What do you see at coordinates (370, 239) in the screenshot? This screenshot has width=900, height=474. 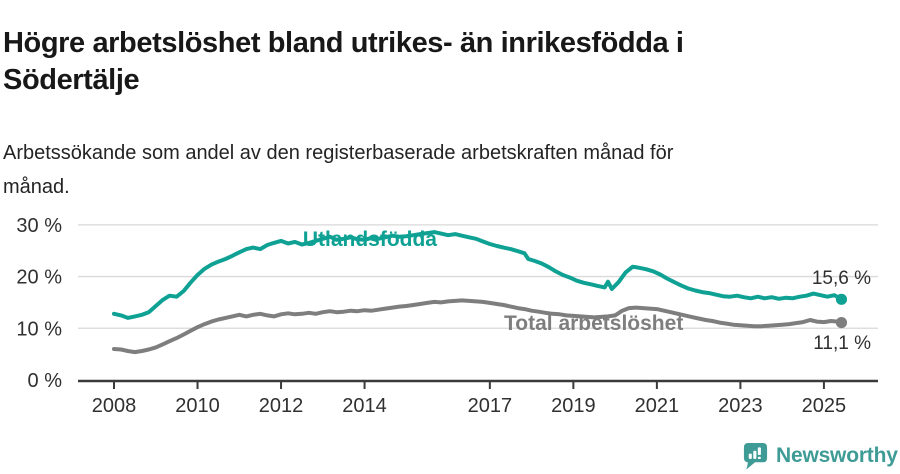 I see `utlandsfodda-series-label: Utlandsfödda` at bounding box center [370, 239].